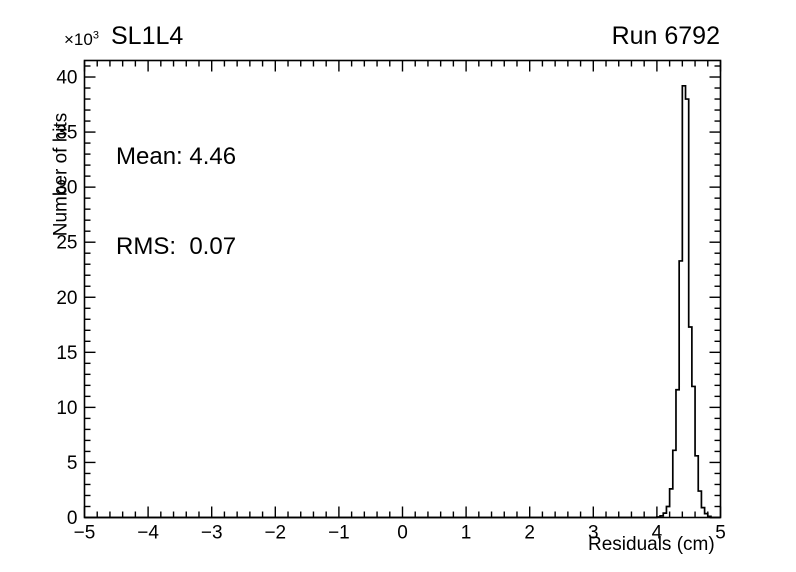 This screenshot has height=572, width=796. I want to click on run-label: Run 6792, so click(665, 36).